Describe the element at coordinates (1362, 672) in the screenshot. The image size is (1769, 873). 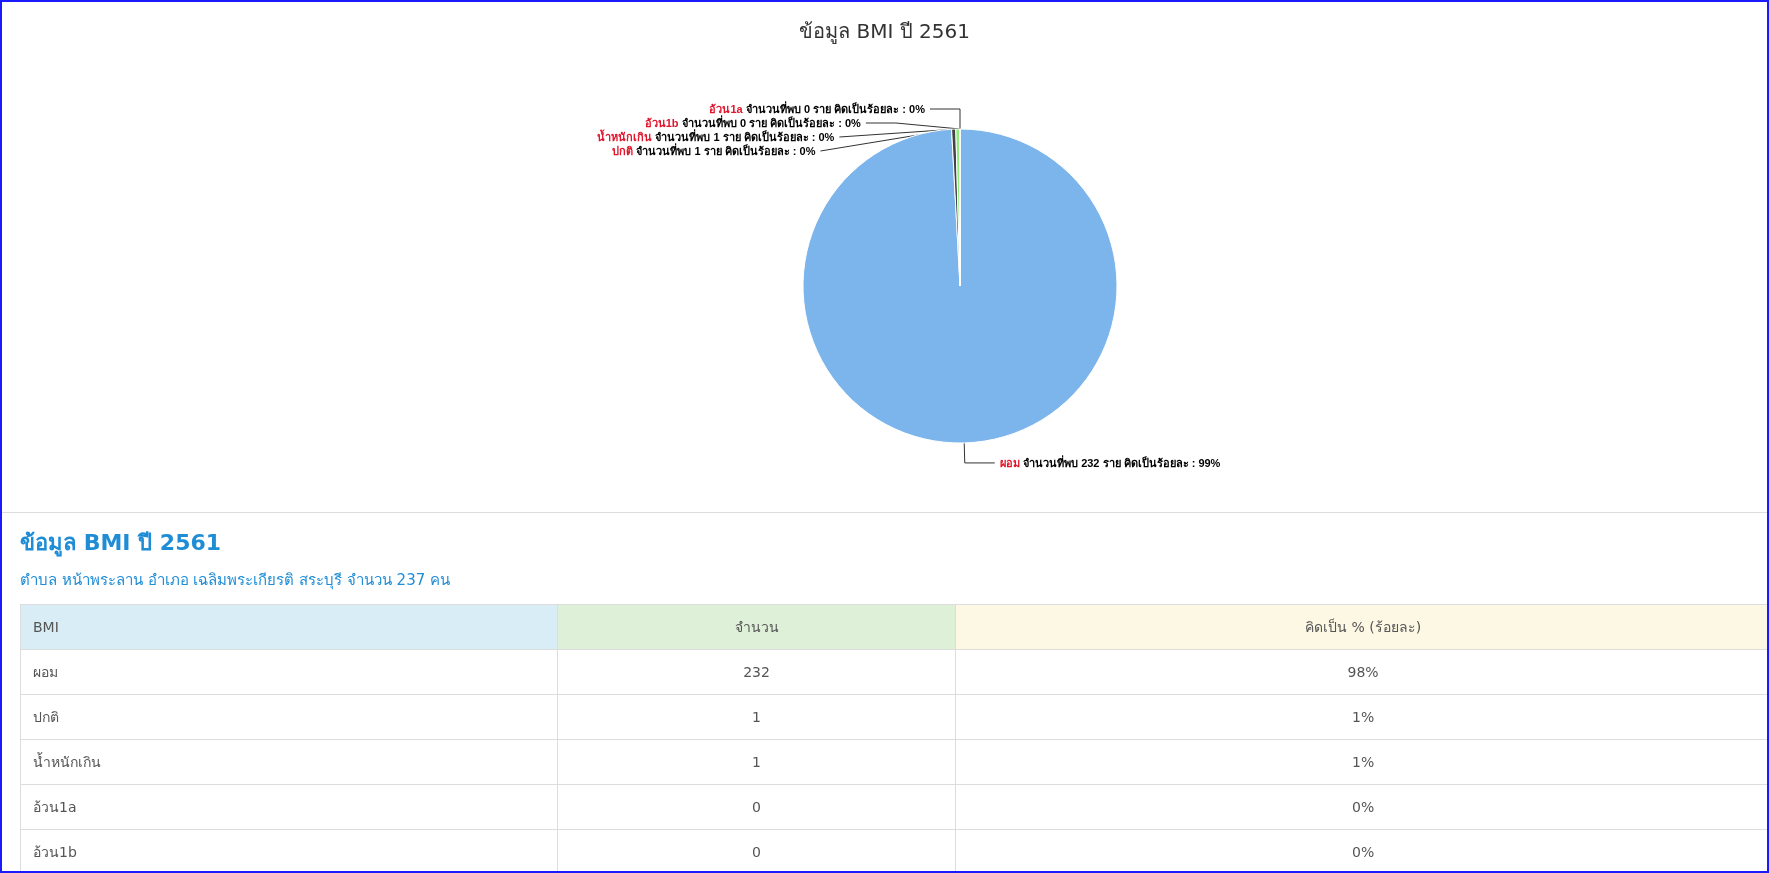
I see `text: 98%` at that location.